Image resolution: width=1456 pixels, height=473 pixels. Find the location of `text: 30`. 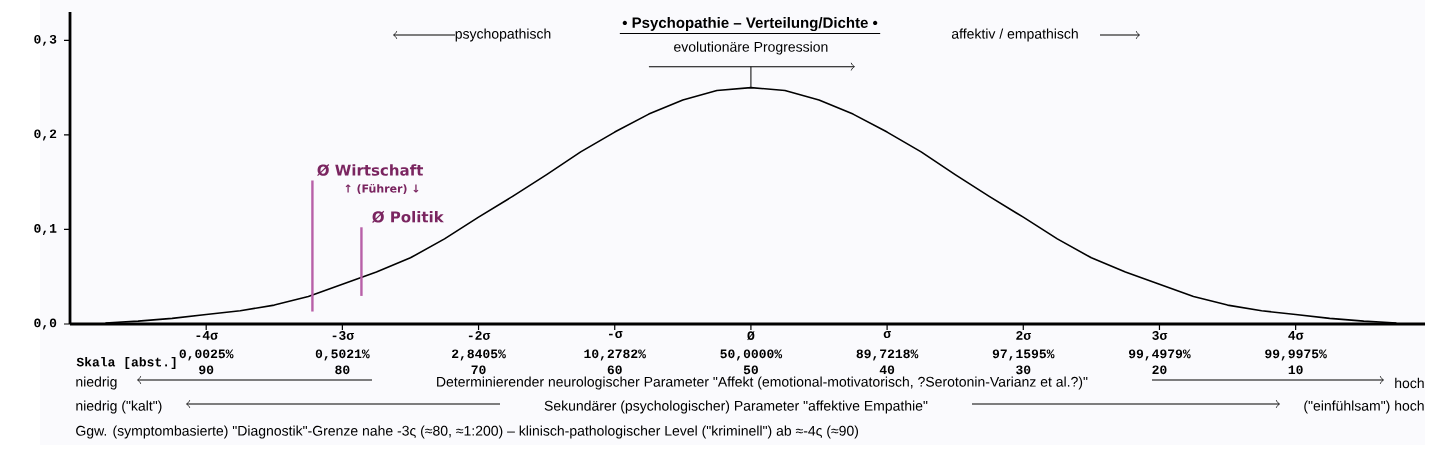

text: 30 is located at coordinates (1023, 370).